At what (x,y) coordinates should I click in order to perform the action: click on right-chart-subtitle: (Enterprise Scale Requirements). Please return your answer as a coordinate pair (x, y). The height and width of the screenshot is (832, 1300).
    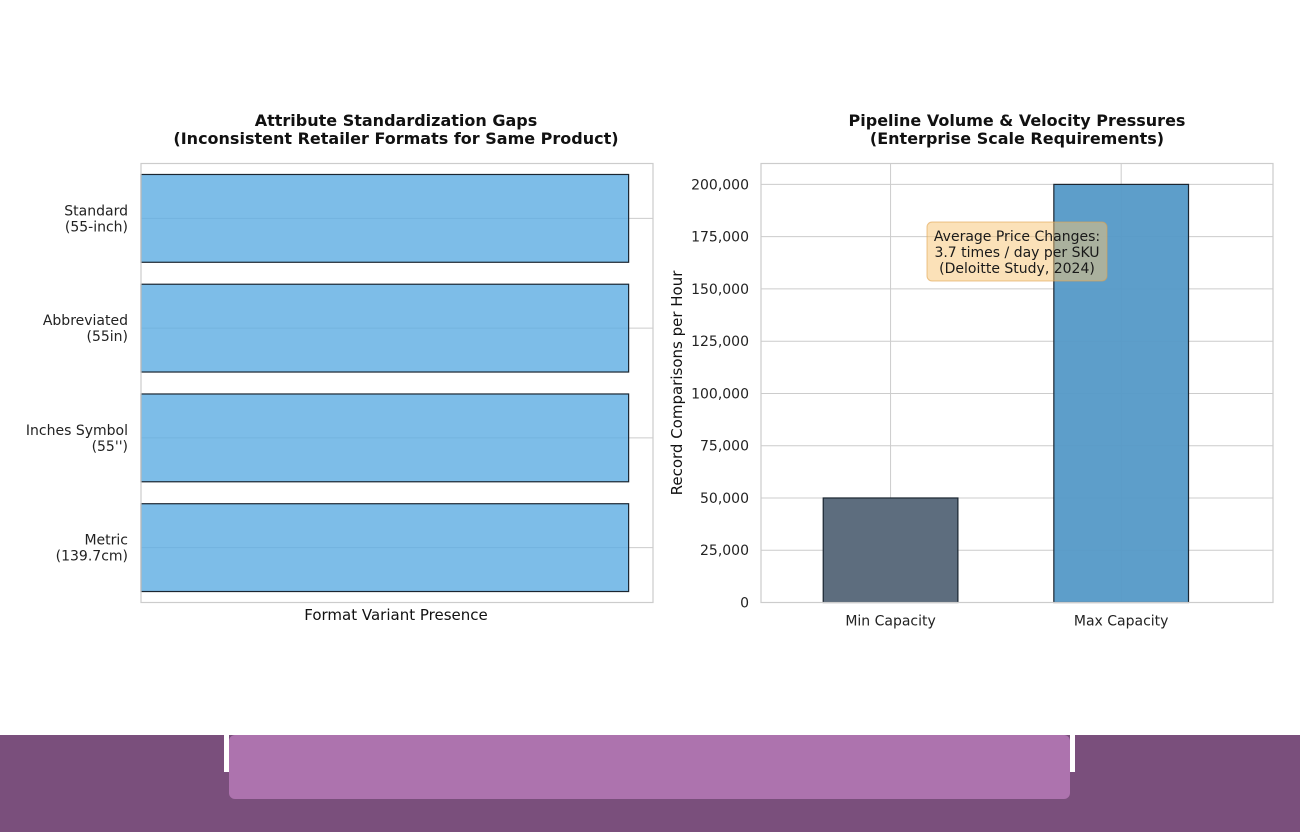
    Looking at the image, I should click on (1017, 138).